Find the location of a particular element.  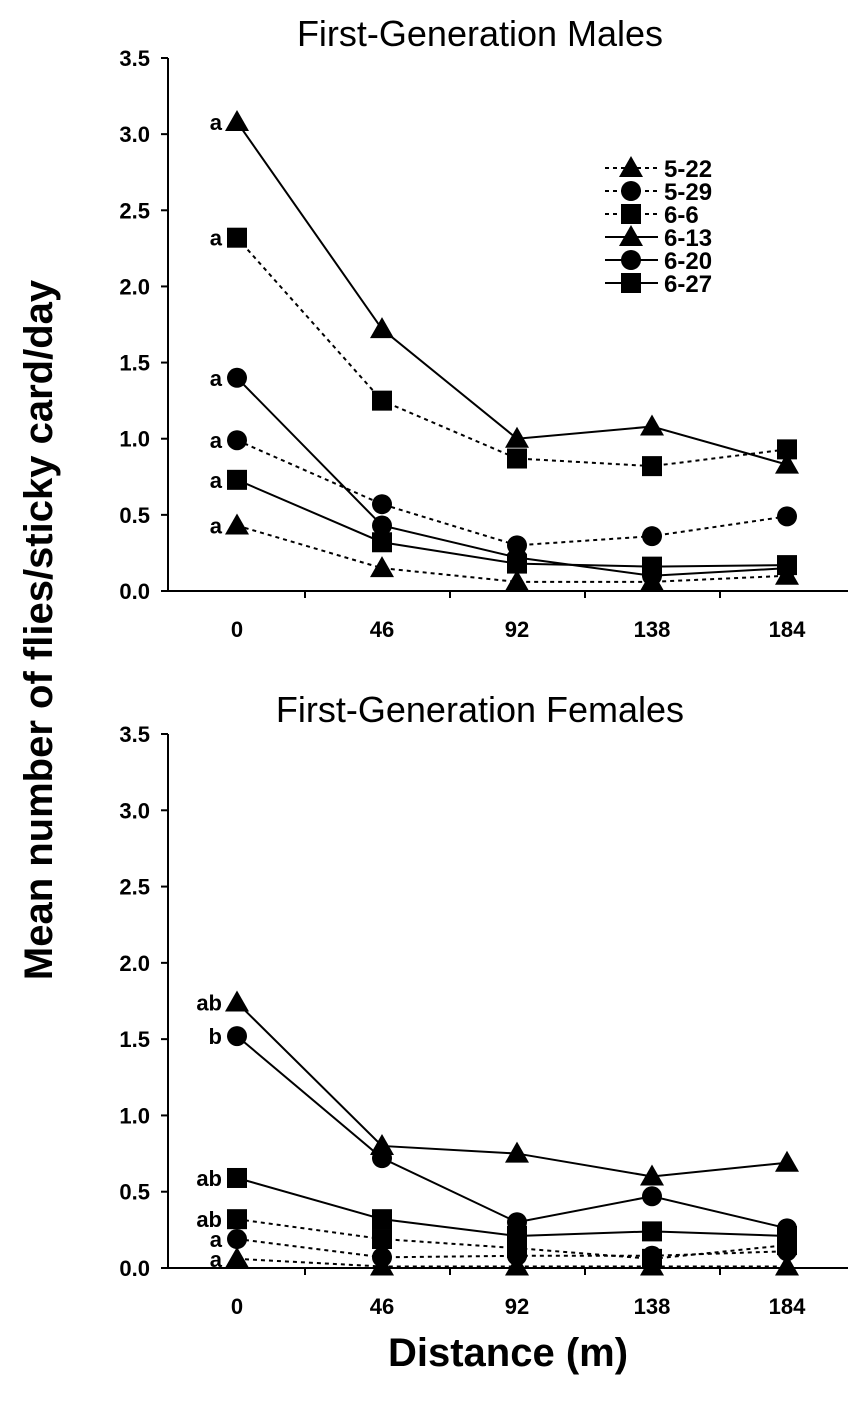

x-axis-label: Distance (m) is located at coordinates (508, 1353).